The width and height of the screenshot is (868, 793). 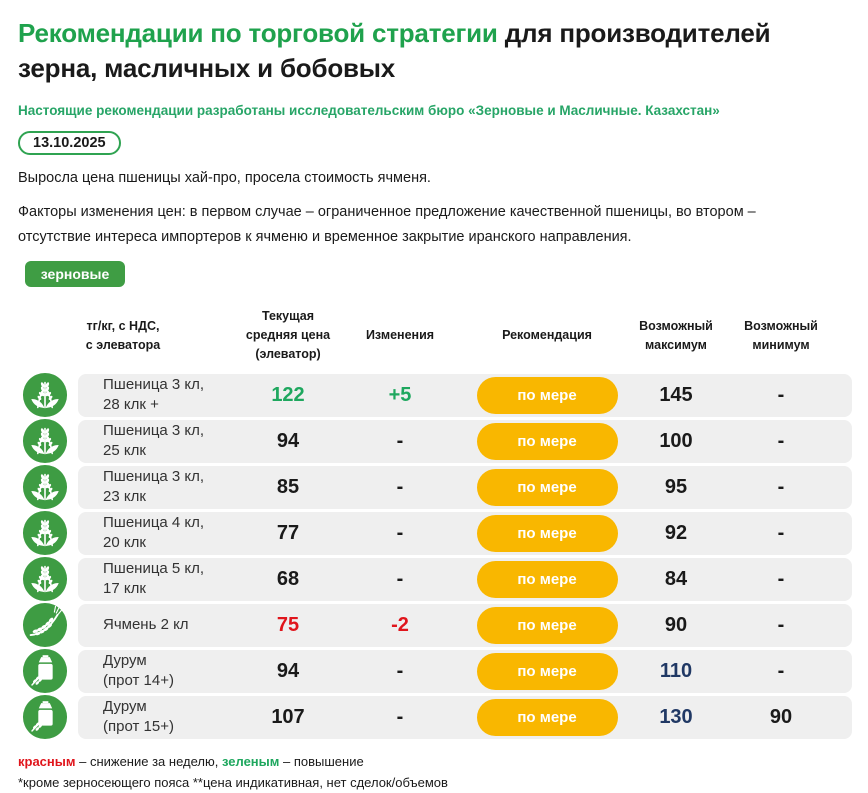 I want to click on table-row: Пшеница 4 кл, 20 клк 77 - по мере 92 -, so click(x=435, y=533).